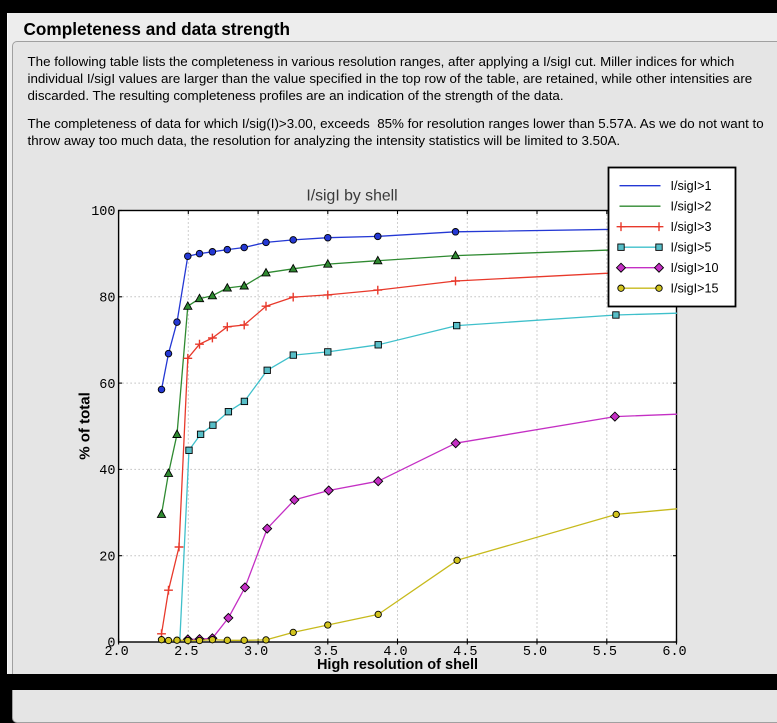 This screenshot has height=723, width=777. What do you see at coordinates (116, 652) in the screenshot?
I see `svg-text: 2.0` at bounding box center [116, 652].